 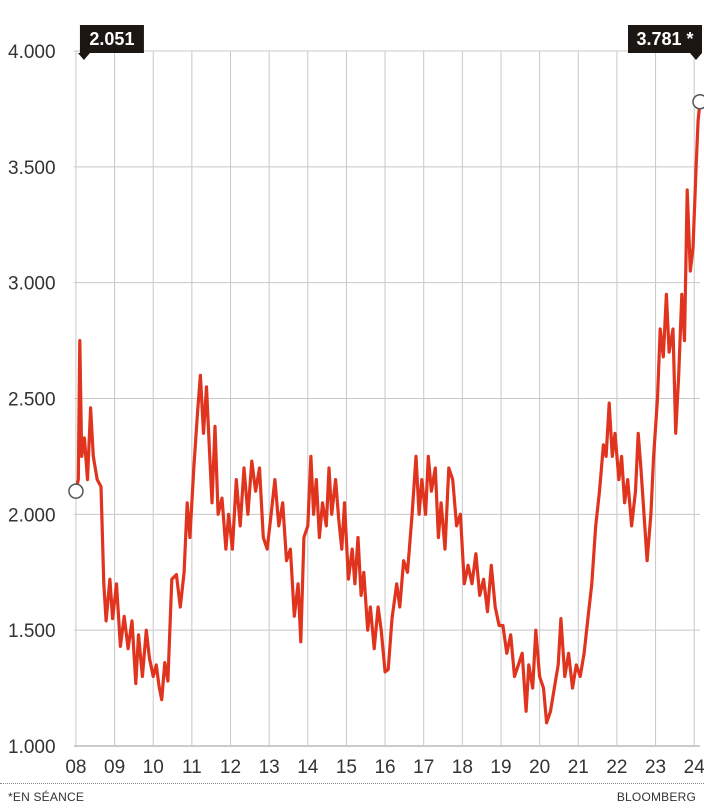 What do you see at coordinates (230, 767) in the screenshot?
I see `x-tick-label: 12` at bounding box center [230, 767].